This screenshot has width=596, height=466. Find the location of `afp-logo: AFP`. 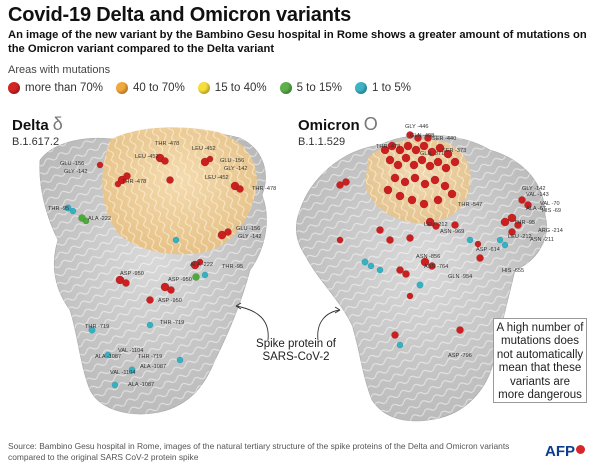

afp-logo: AFP is located at coordinates (565, 451).